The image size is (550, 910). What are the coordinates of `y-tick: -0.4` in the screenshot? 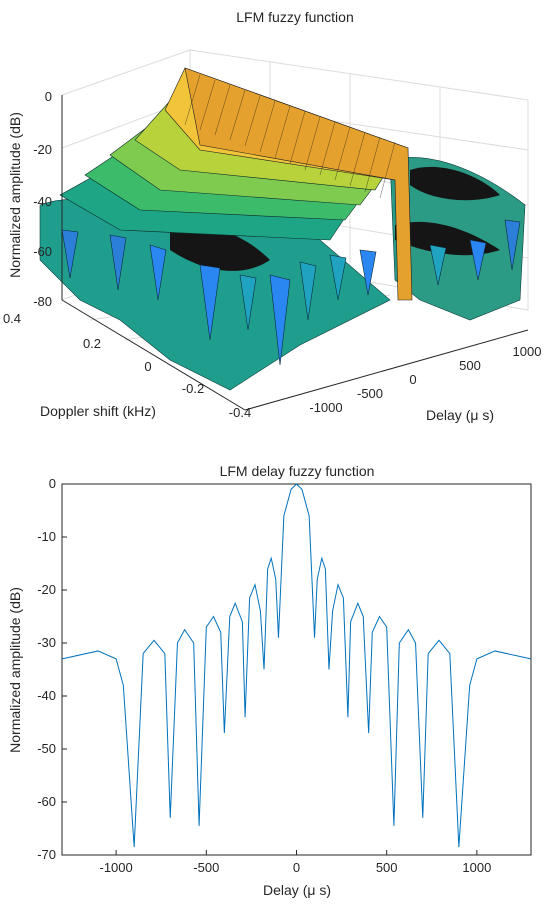 It's located at (240, 412).